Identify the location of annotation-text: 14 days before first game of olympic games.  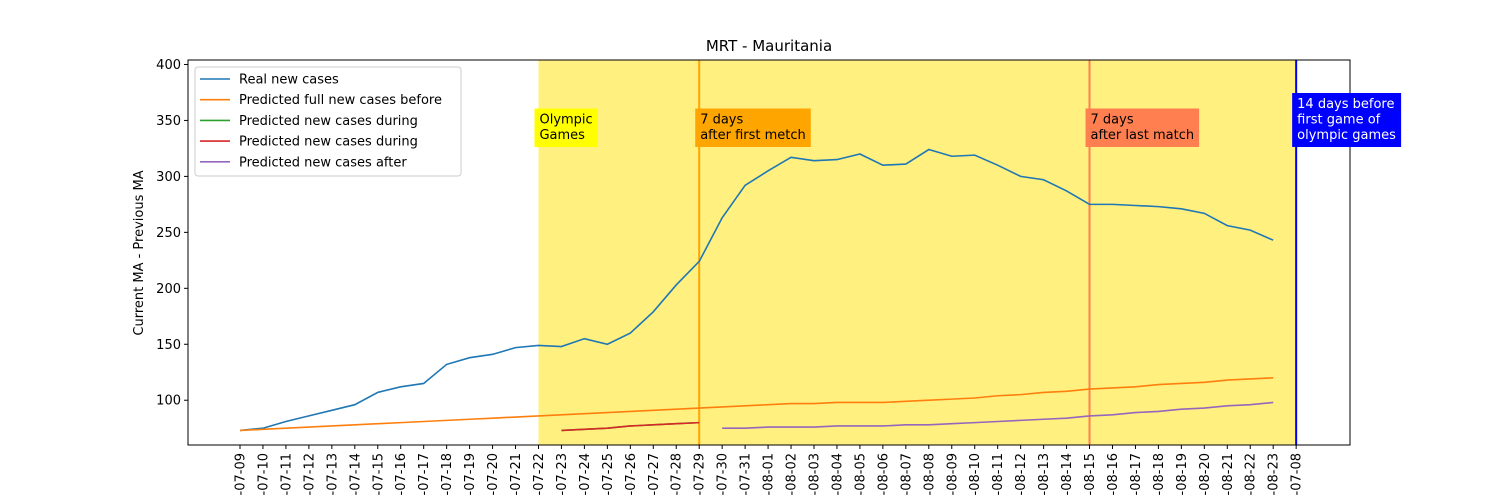
(1346, 120).